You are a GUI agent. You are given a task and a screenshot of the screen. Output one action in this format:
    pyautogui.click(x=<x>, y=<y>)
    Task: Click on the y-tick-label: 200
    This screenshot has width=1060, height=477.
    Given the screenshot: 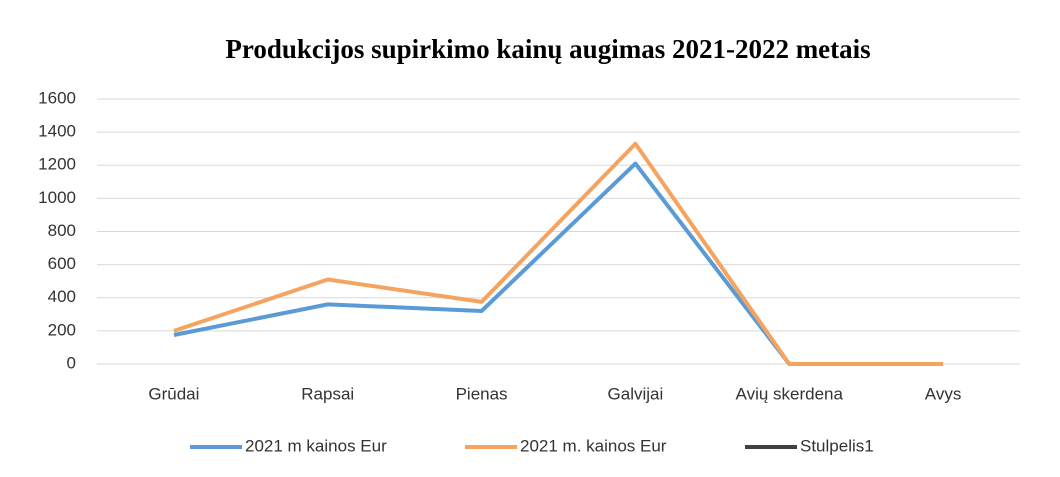 What is the action you would take?
    pyautogui.click(x=62, y=329)
    